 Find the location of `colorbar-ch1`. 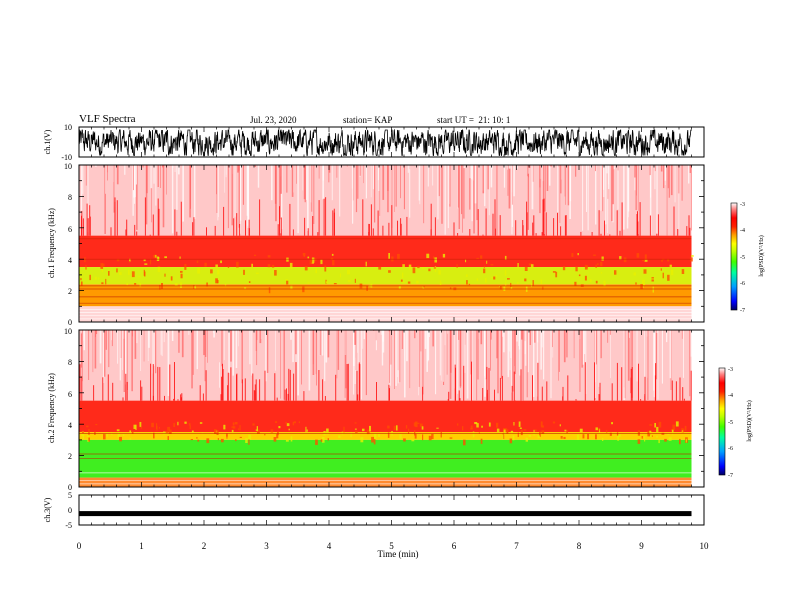

colorbar-ch1 is located at coordinates (734, 256).